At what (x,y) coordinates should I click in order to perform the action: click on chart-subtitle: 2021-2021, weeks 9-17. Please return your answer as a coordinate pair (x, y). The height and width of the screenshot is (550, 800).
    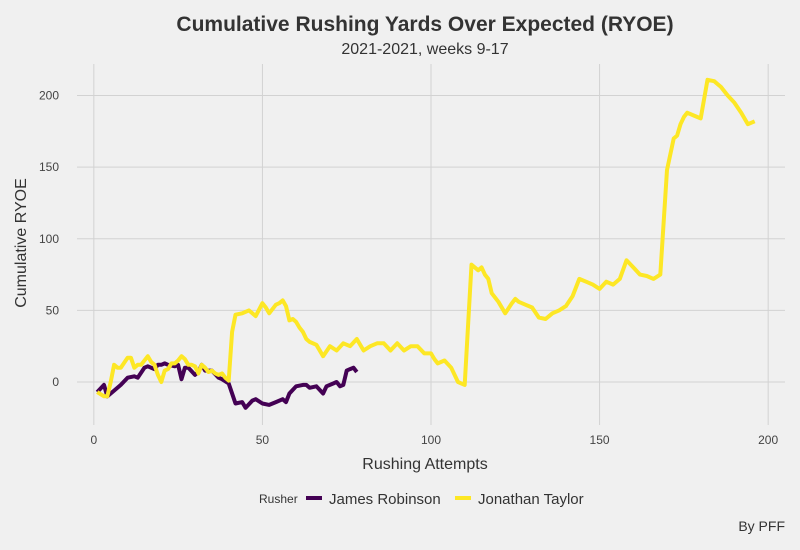
    Looking at the image, I should click on (424, 49).